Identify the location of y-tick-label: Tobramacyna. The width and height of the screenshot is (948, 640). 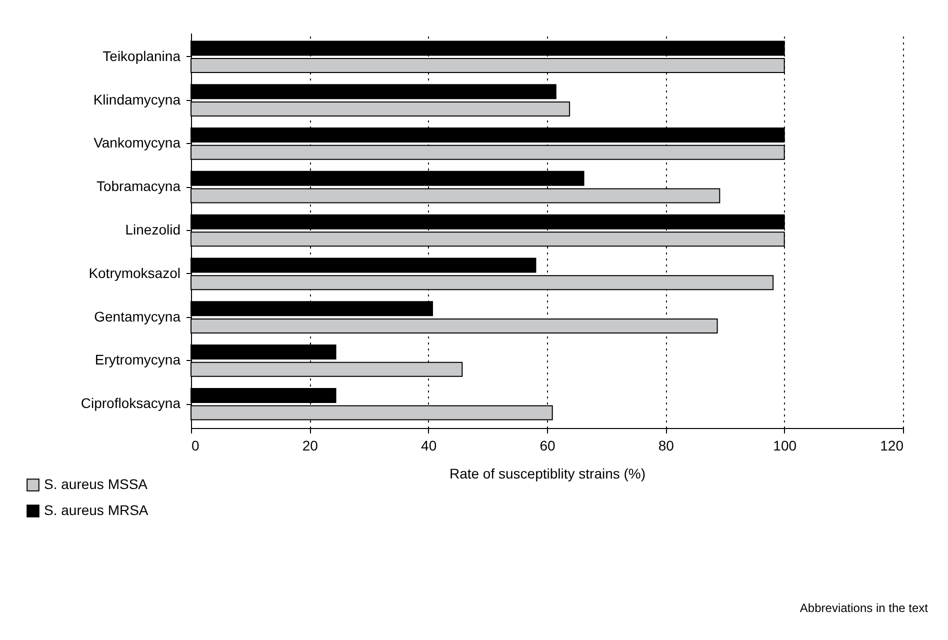
(138, 186).